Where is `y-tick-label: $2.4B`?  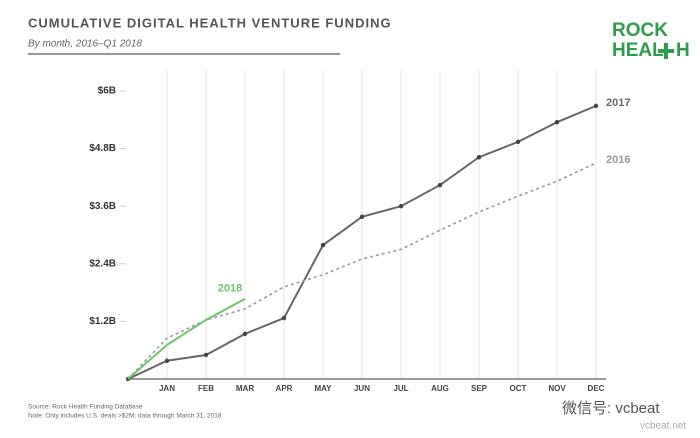
y-tick-label: $2.4B is located at coordinates (102, 263).